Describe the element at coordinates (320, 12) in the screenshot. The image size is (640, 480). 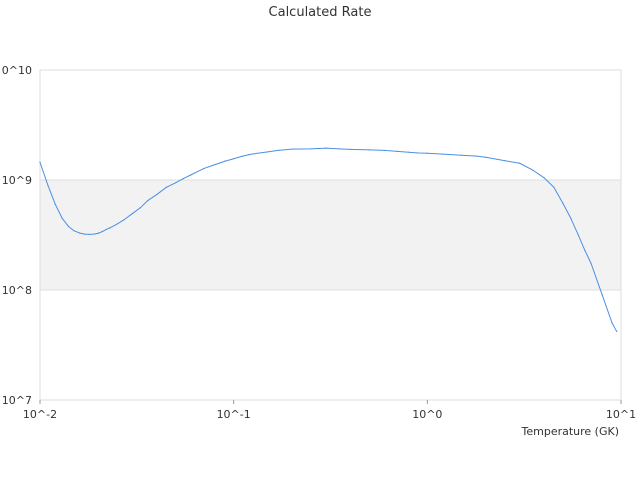
I see `chart-title: Calculated Rate` at that location.